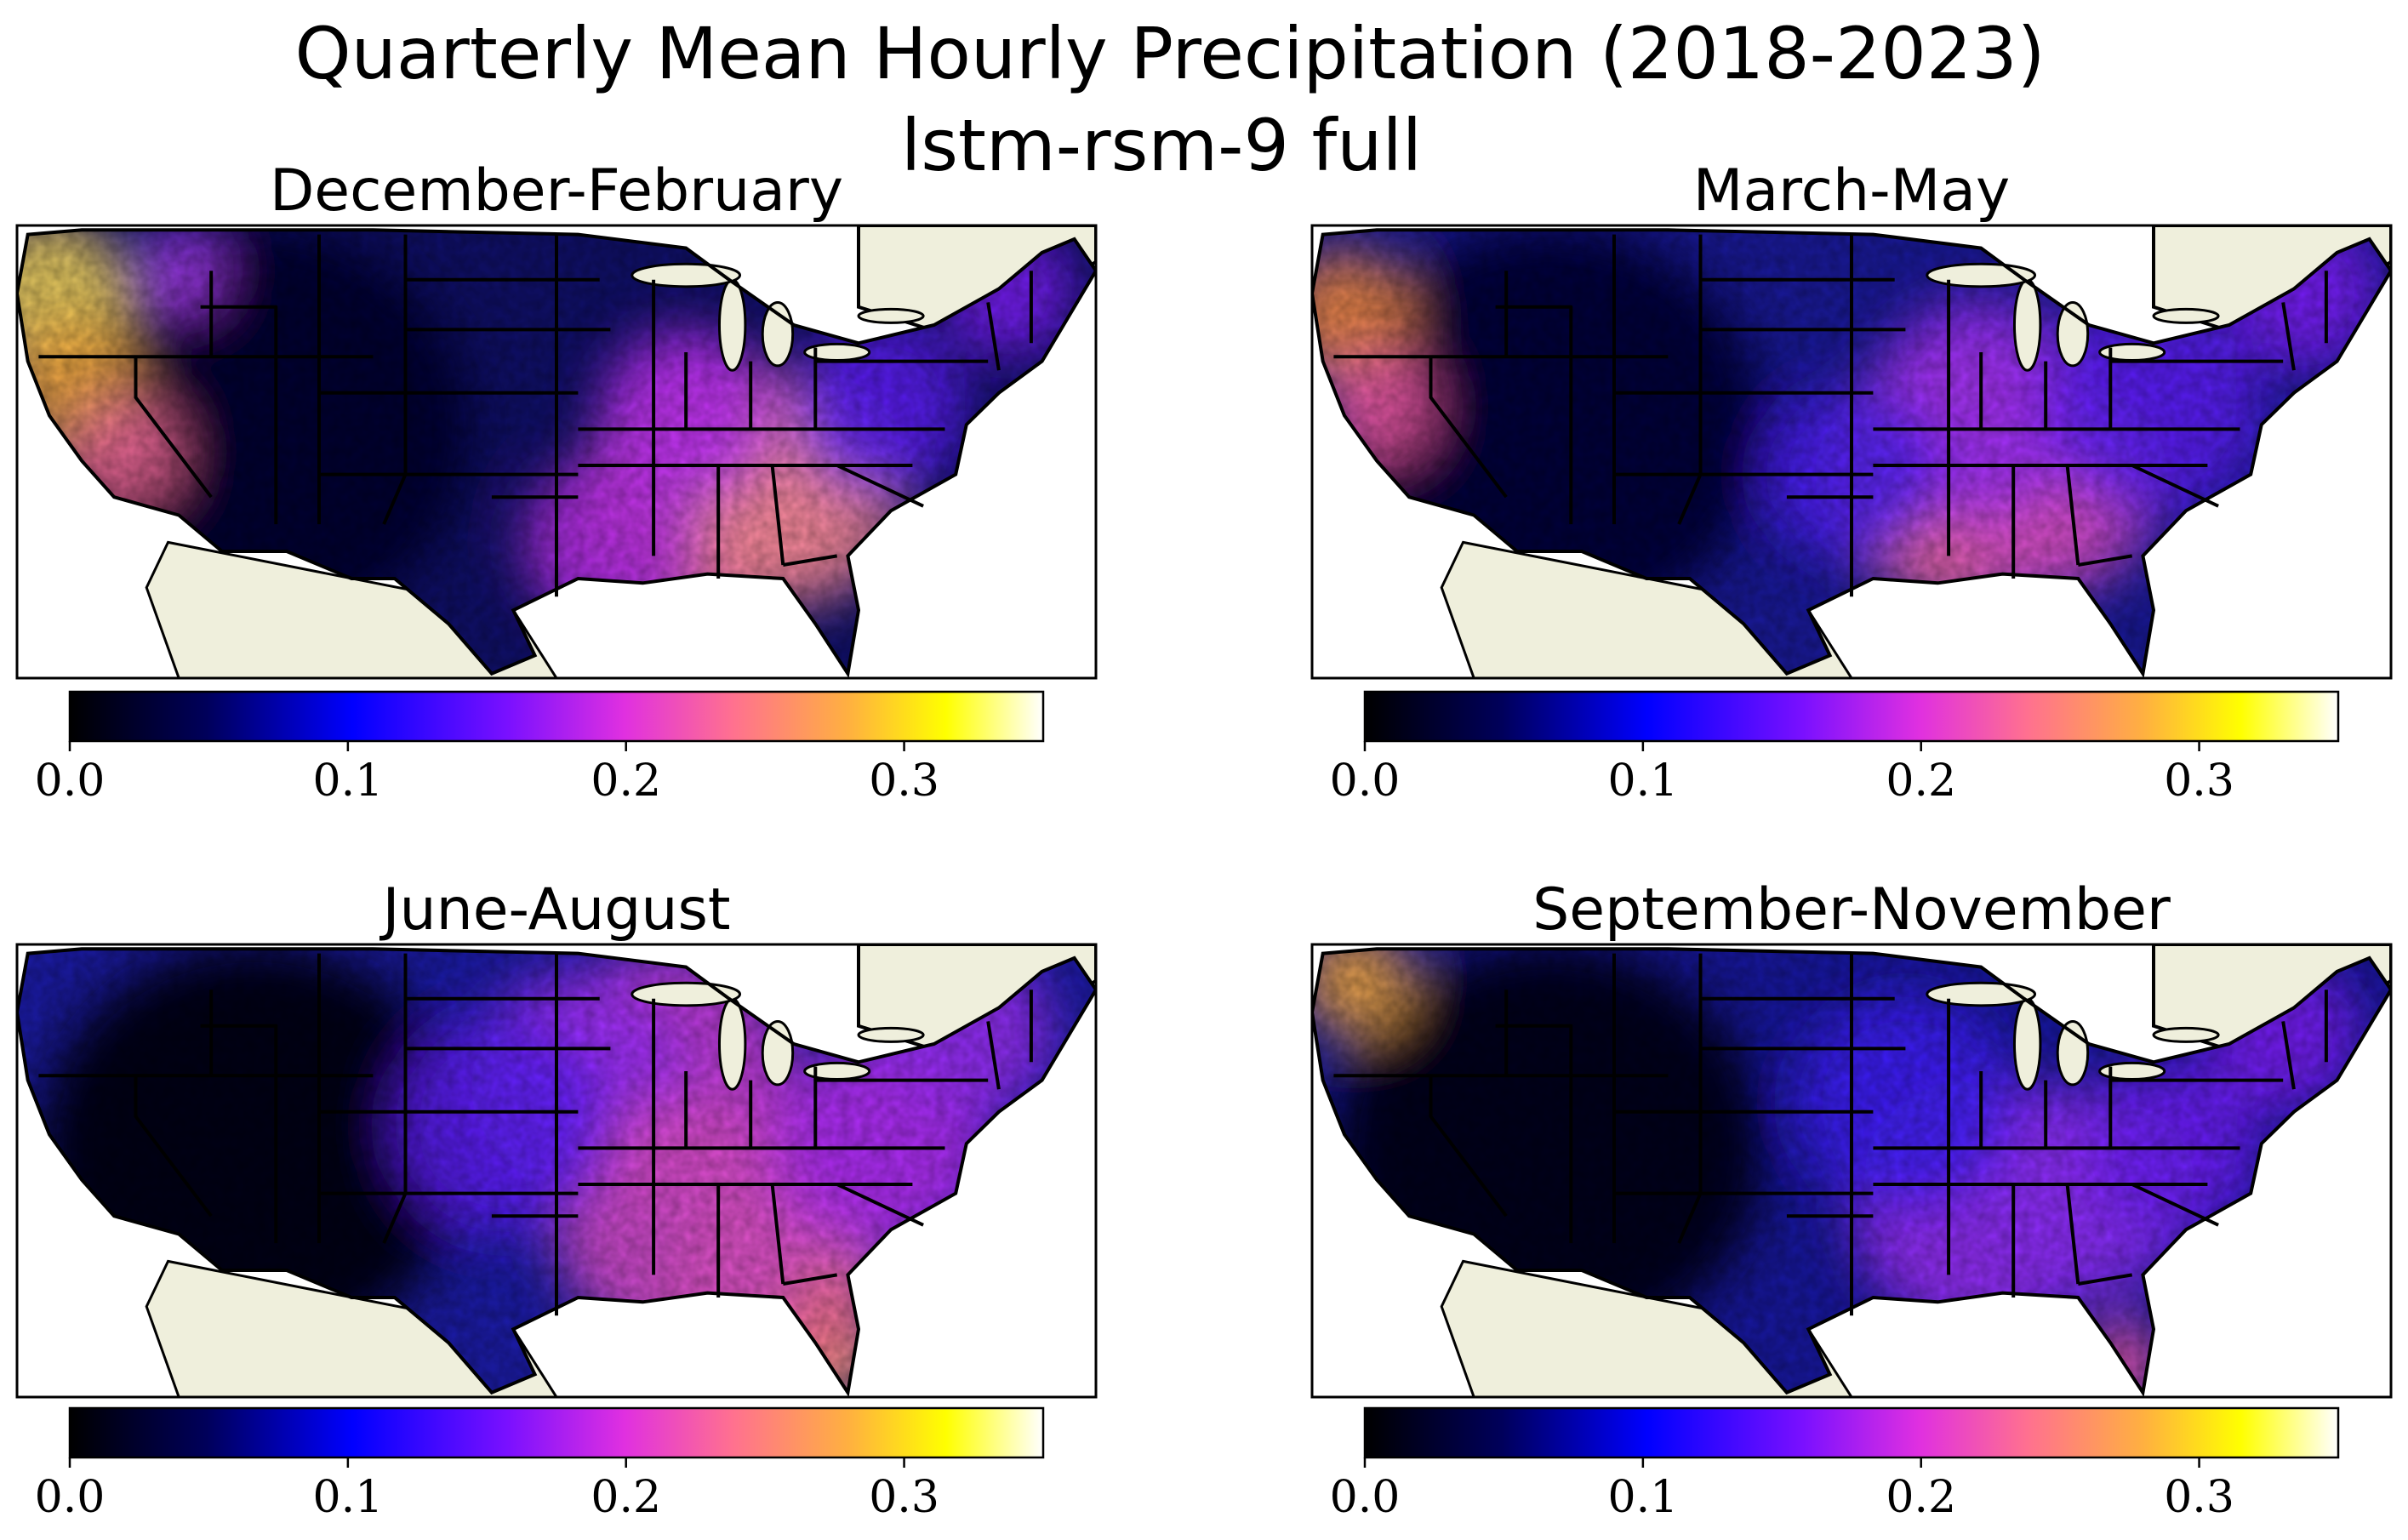 The height and width of the screenshot is (1540, 2408). I want to click on figure-title-line2: lstm-rsm-9 full, so click(1161, 145).